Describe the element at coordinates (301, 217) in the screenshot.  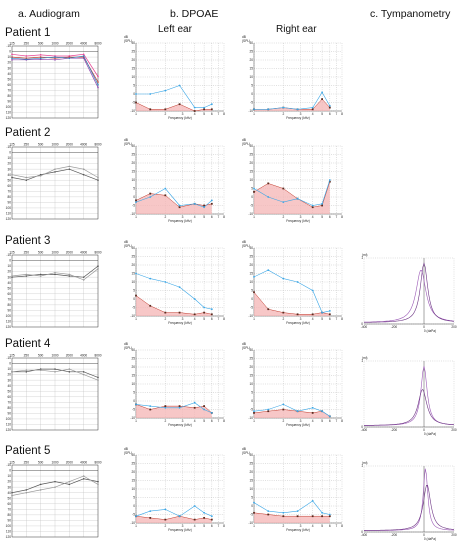
I see `dpoae-x-tick: 3` at that location.